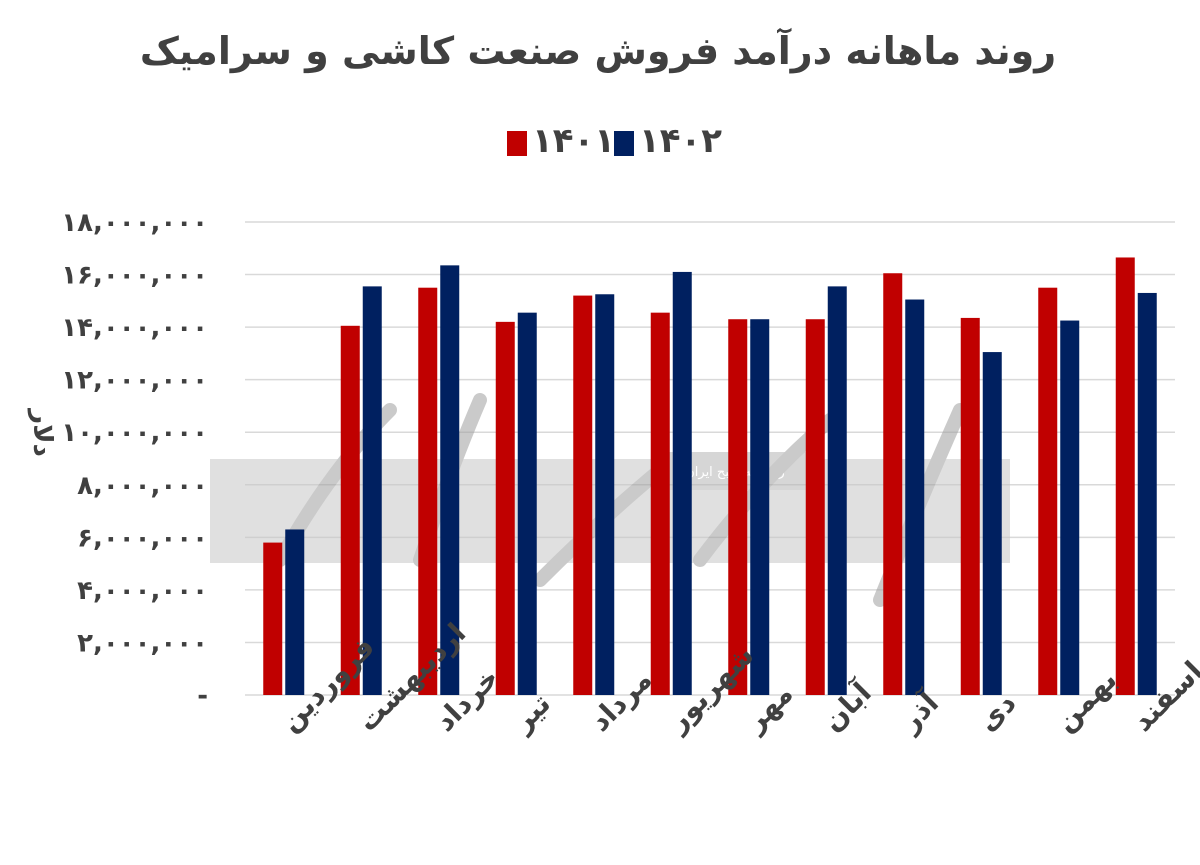 The image size is (1200, 865). I want to click on y-tick-label: ۱۲,۰۰۰,۰۰۰, so click(134, 381).